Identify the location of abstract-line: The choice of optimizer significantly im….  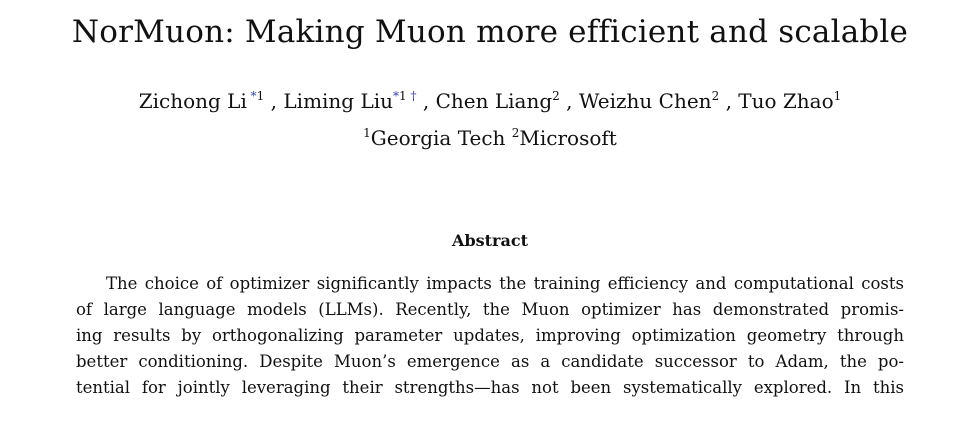
(505, 283).